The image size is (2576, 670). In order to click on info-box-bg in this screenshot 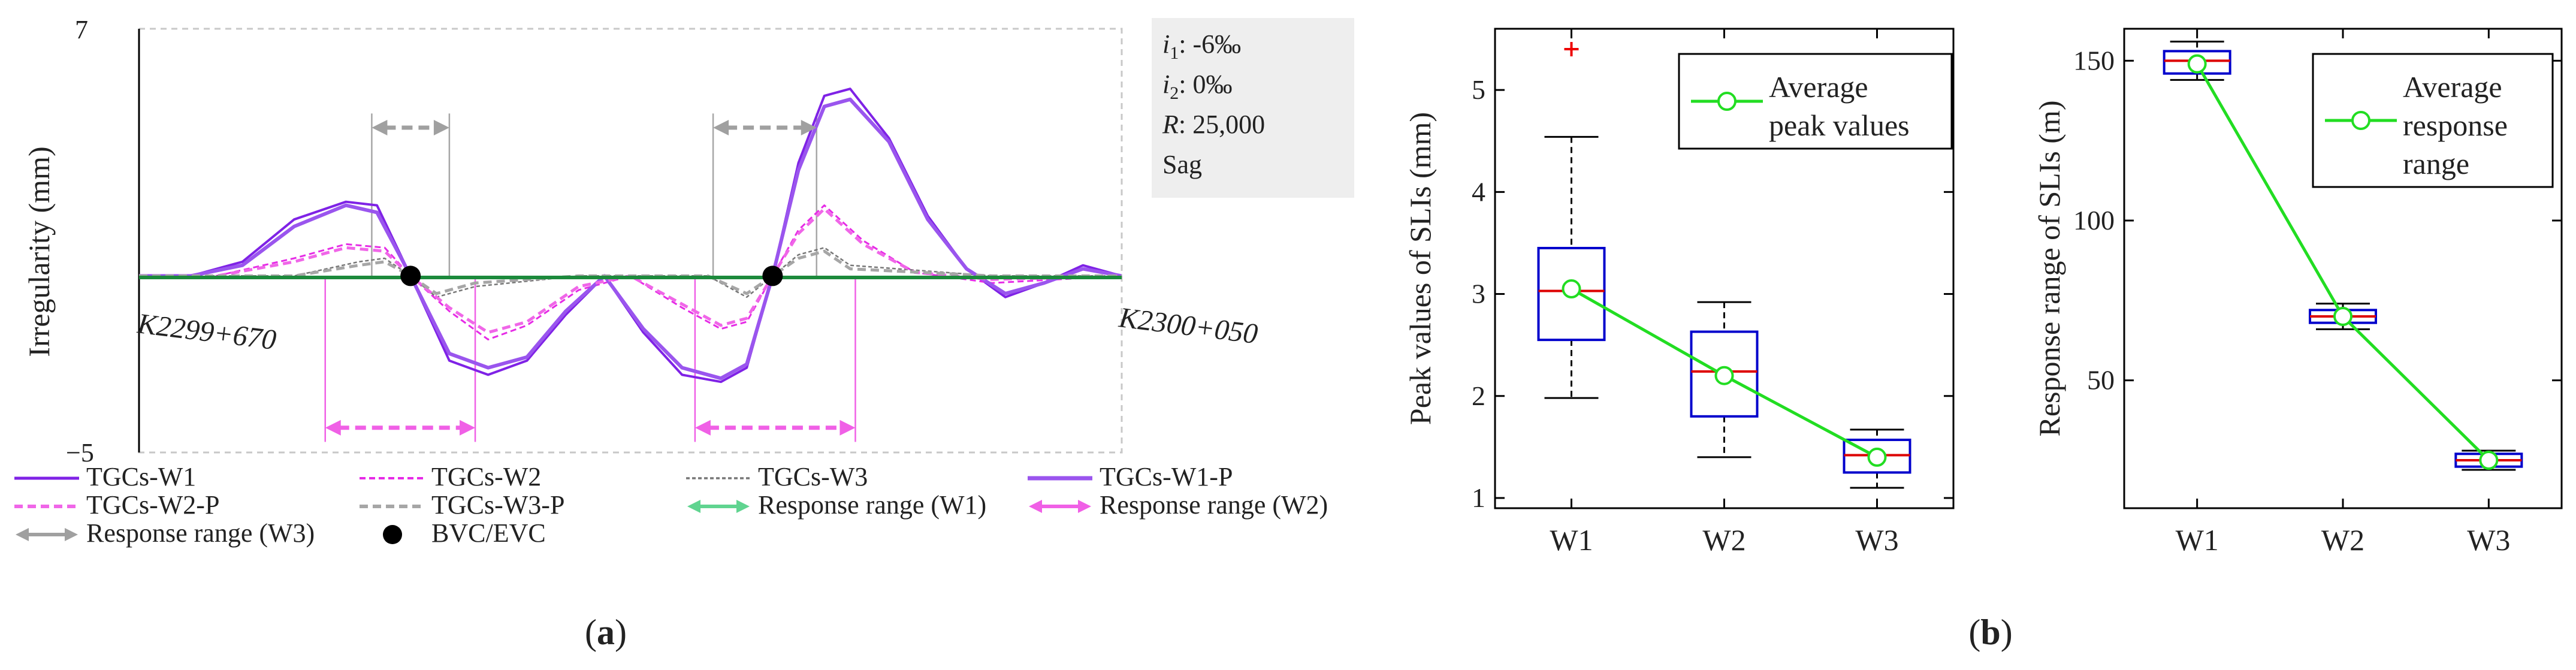, I will do `click(1253, 108)`.